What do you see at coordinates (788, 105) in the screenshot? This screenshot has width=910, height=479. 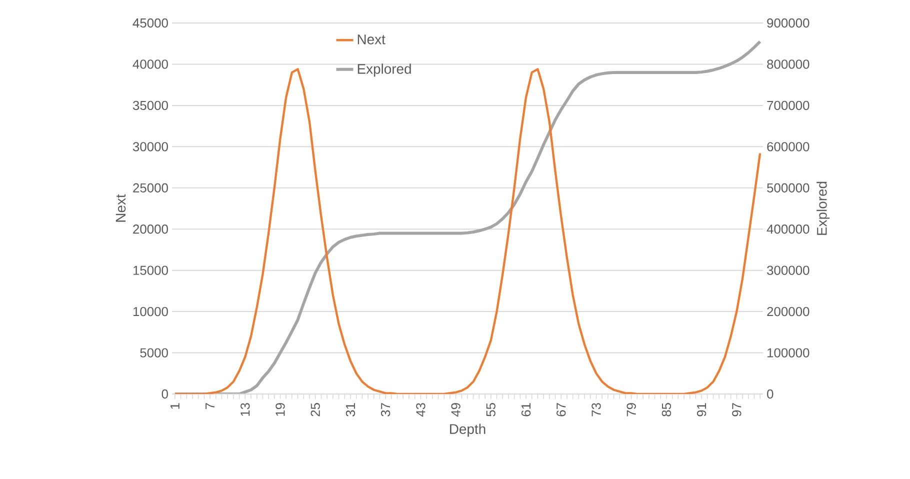 I see `y2-tick-label: 700000` at bounding box center [788, 105].